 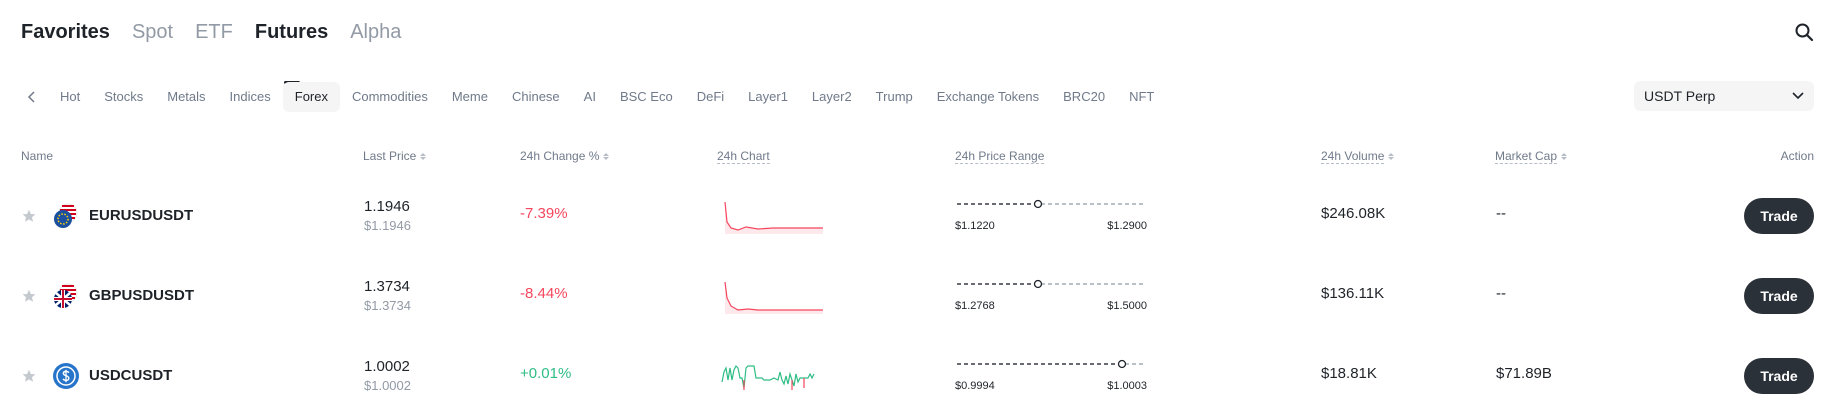 I want to click on tab-etf: ETF, so click(x=214, y=32).